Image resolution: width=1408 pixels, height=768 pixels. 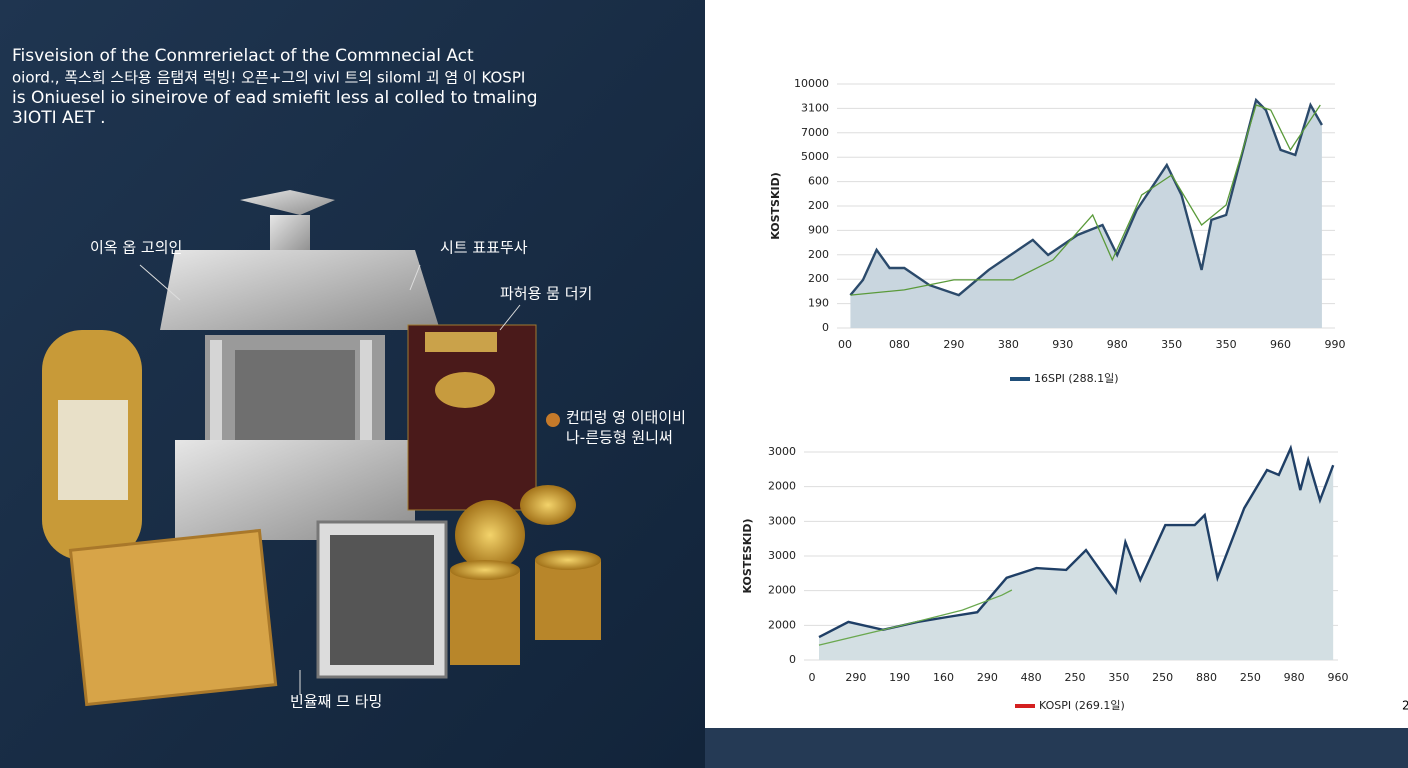 What do you see at coordinates (943, 677) in the screenshot?
I see `x-tick-label: 160` at bounding box center [943, 677].